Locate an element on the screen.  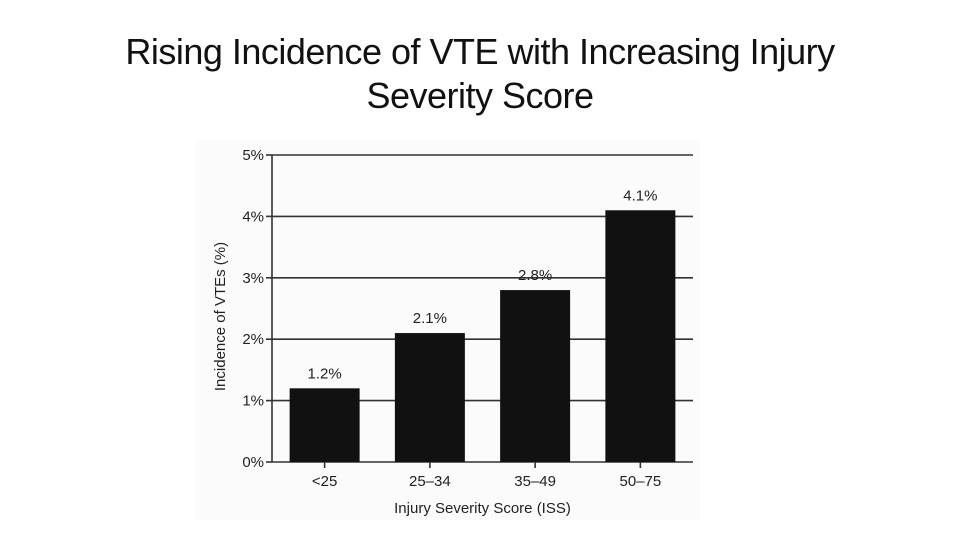
data-label: 1.2% is located at coordinates (325, 373).